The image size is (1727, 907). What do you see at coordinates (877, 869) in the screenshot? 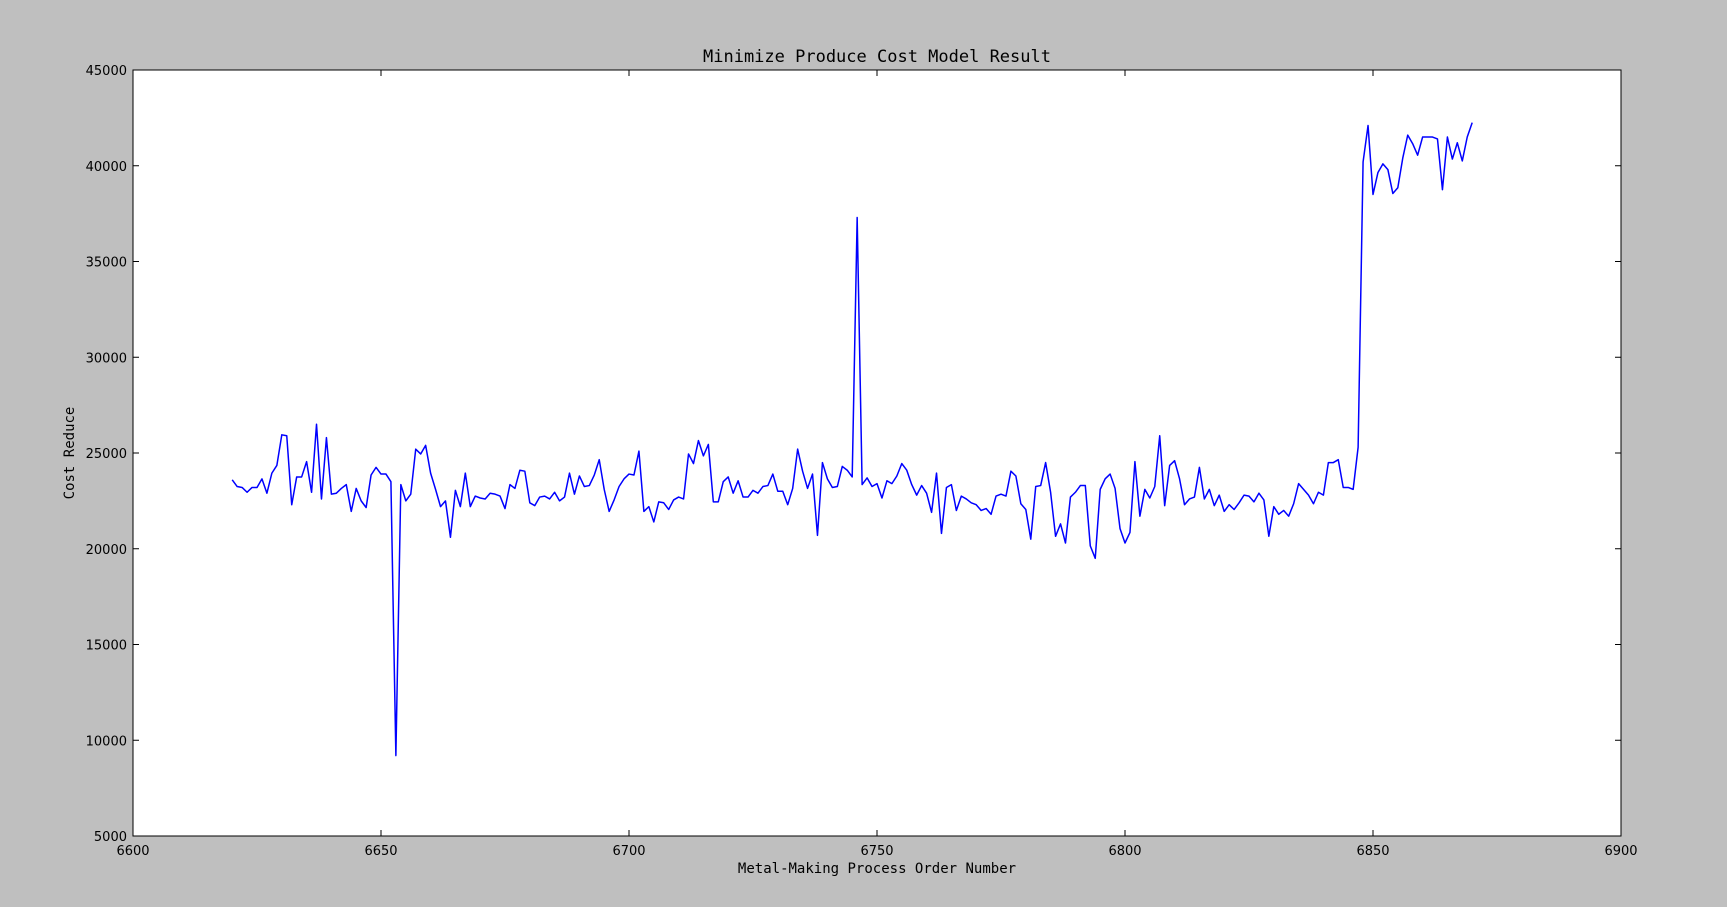
I see `x-axis-label: Metal-Making Process Order Number` at bounding box center [877, 869].